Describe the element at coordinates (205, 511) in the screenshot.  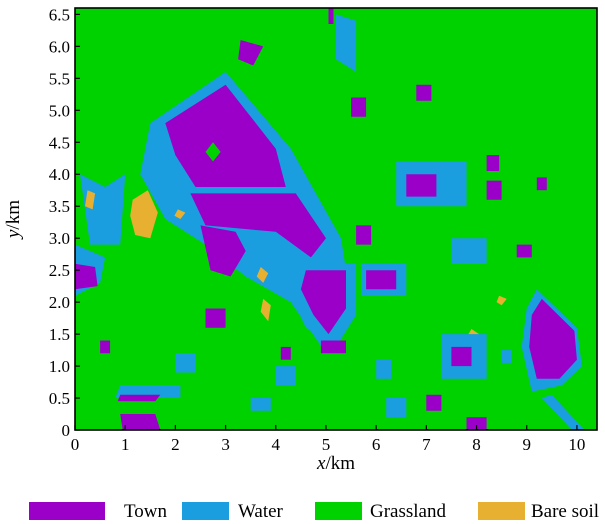
I see `legend-swatch-water` at that location.